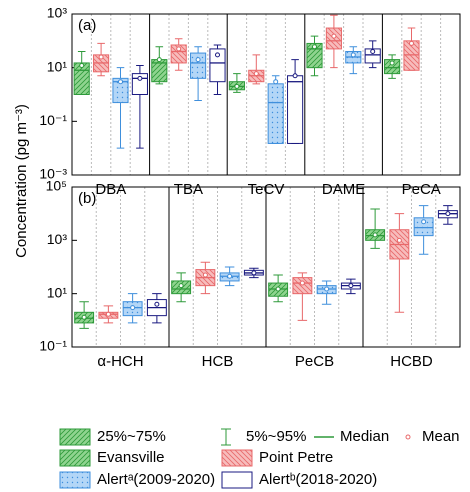 The width and height of the screenshot is (470, 492). I want to click on legend-label: Point Petre, so click(296, 457).